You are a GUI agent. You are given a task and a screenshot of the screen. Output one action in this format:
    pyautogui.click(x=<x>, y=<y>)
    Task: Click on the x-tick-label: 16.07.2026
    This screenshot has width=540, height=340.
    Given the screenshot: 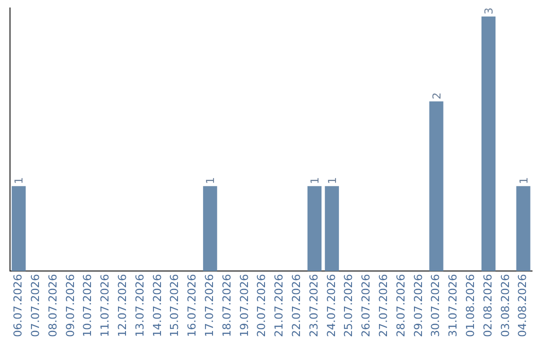 What is the action you would take?
    pyautogui.click(x=192, y=306)
    